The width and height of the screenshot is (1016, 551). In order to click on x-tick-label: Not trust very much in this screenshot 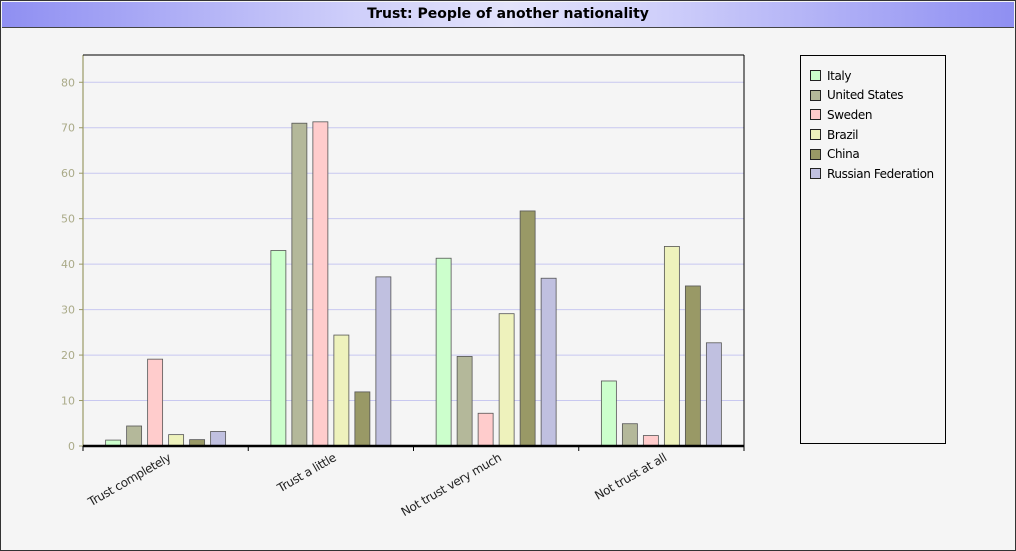, I will do `click(451, 484)`.